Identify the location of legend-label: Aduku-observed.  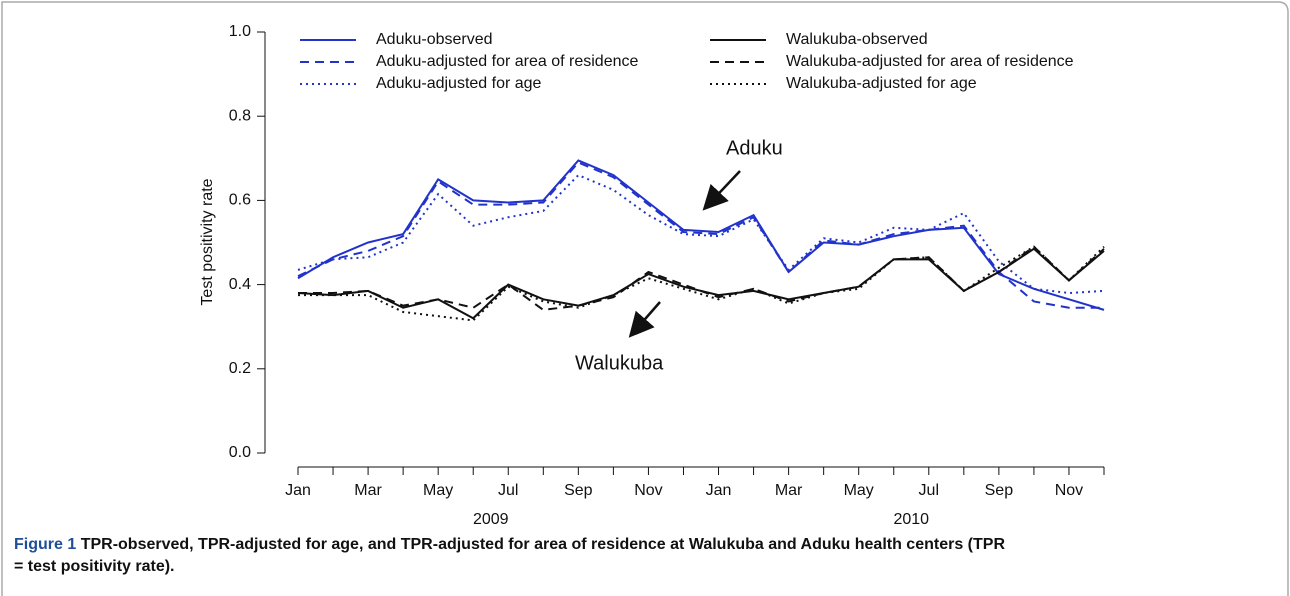
(434, 39).